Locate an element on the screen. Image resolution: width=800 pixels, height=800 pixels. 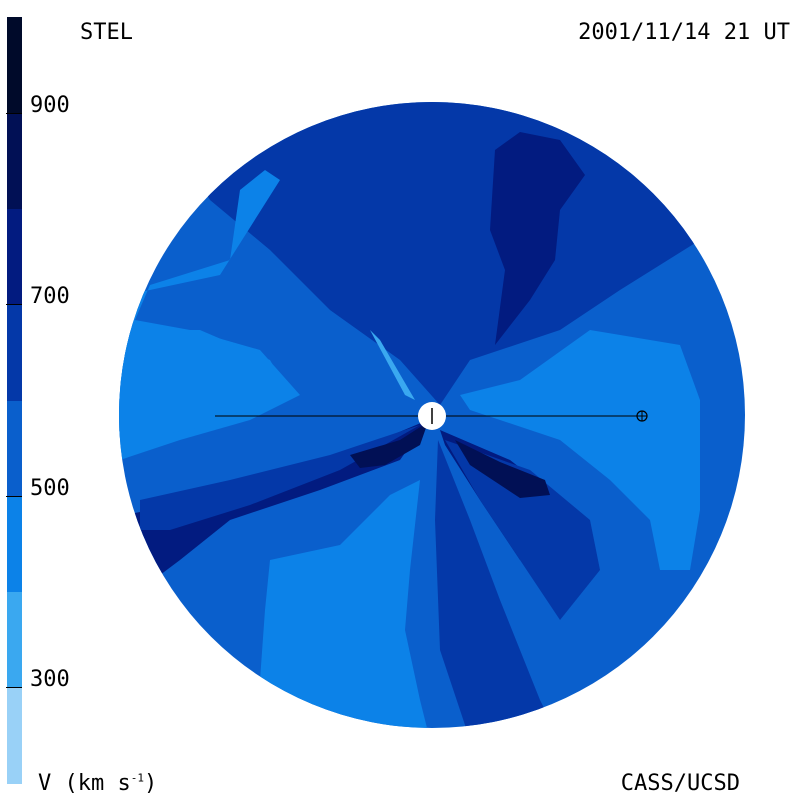
colorbar is located at coordinates (14, 400).